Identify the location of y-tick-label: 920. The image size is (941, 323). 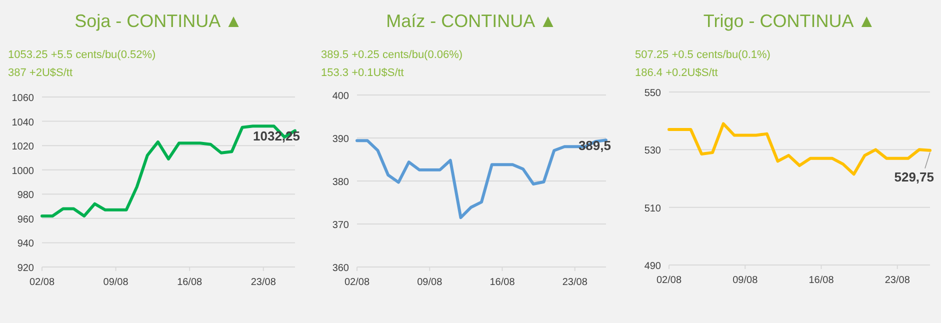
(25, 268).